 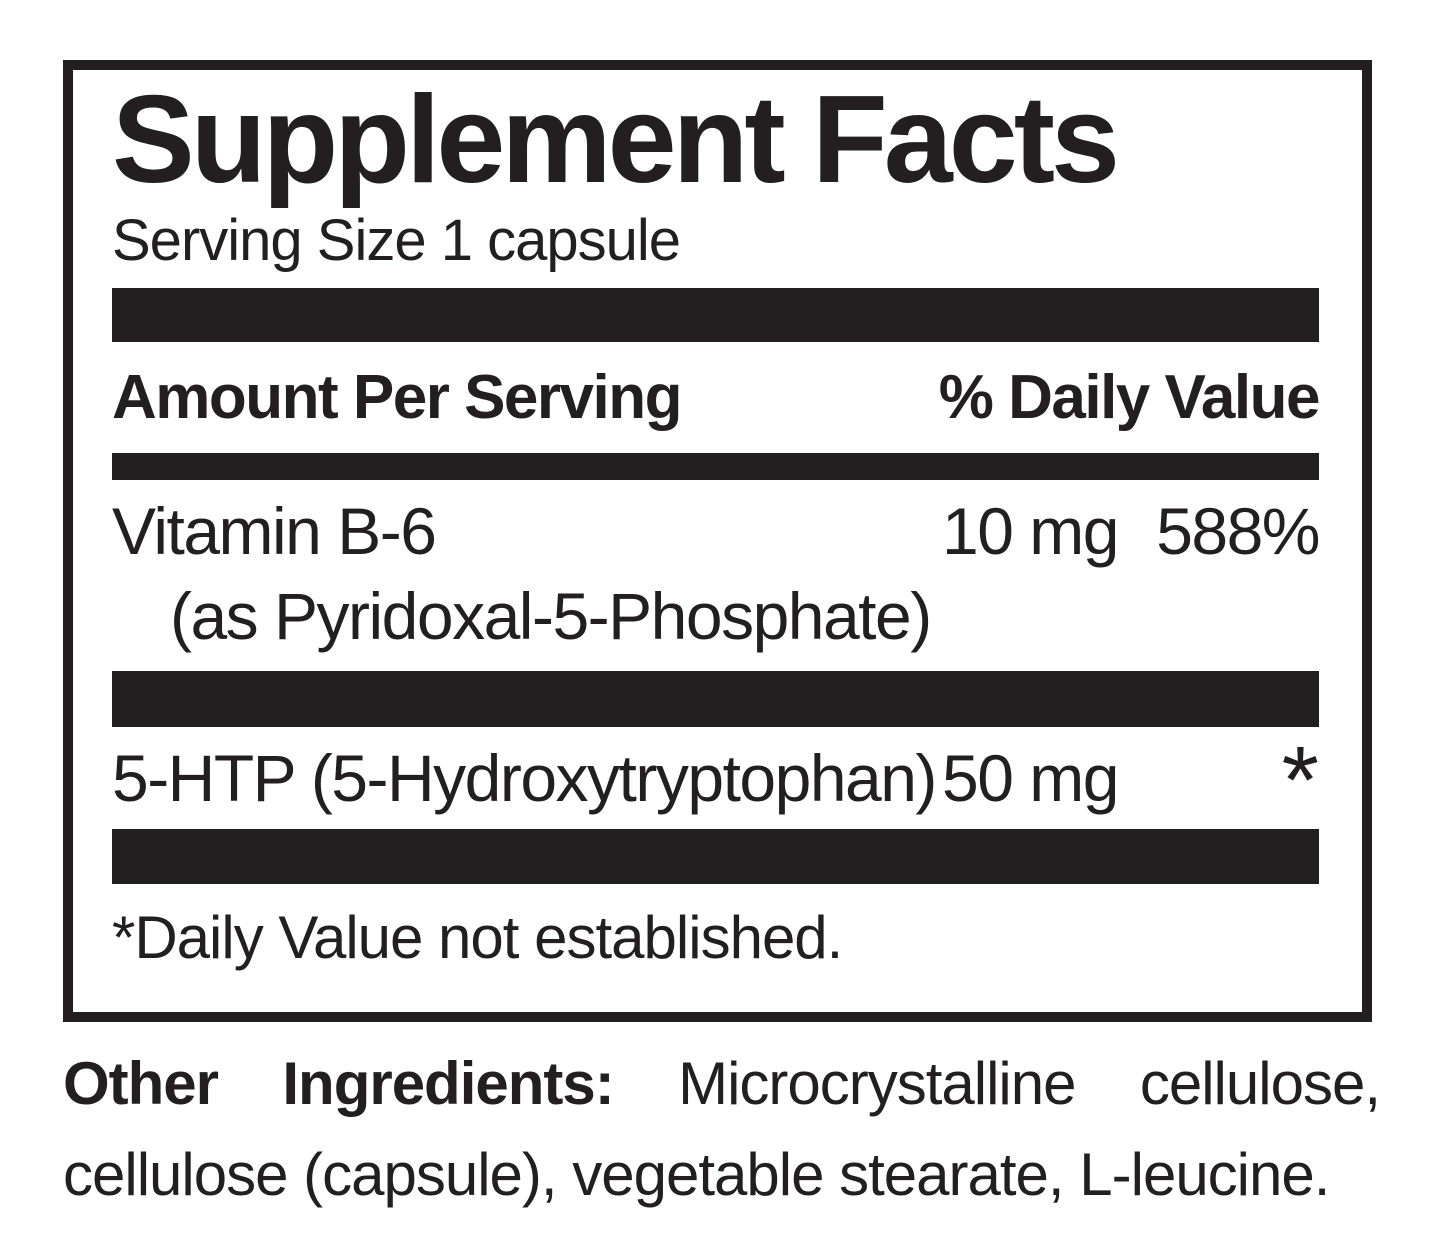 I want to click on other-ingredients-line1-rest: Microcrystalline cellulose,, so click(x=1029, y=1083).